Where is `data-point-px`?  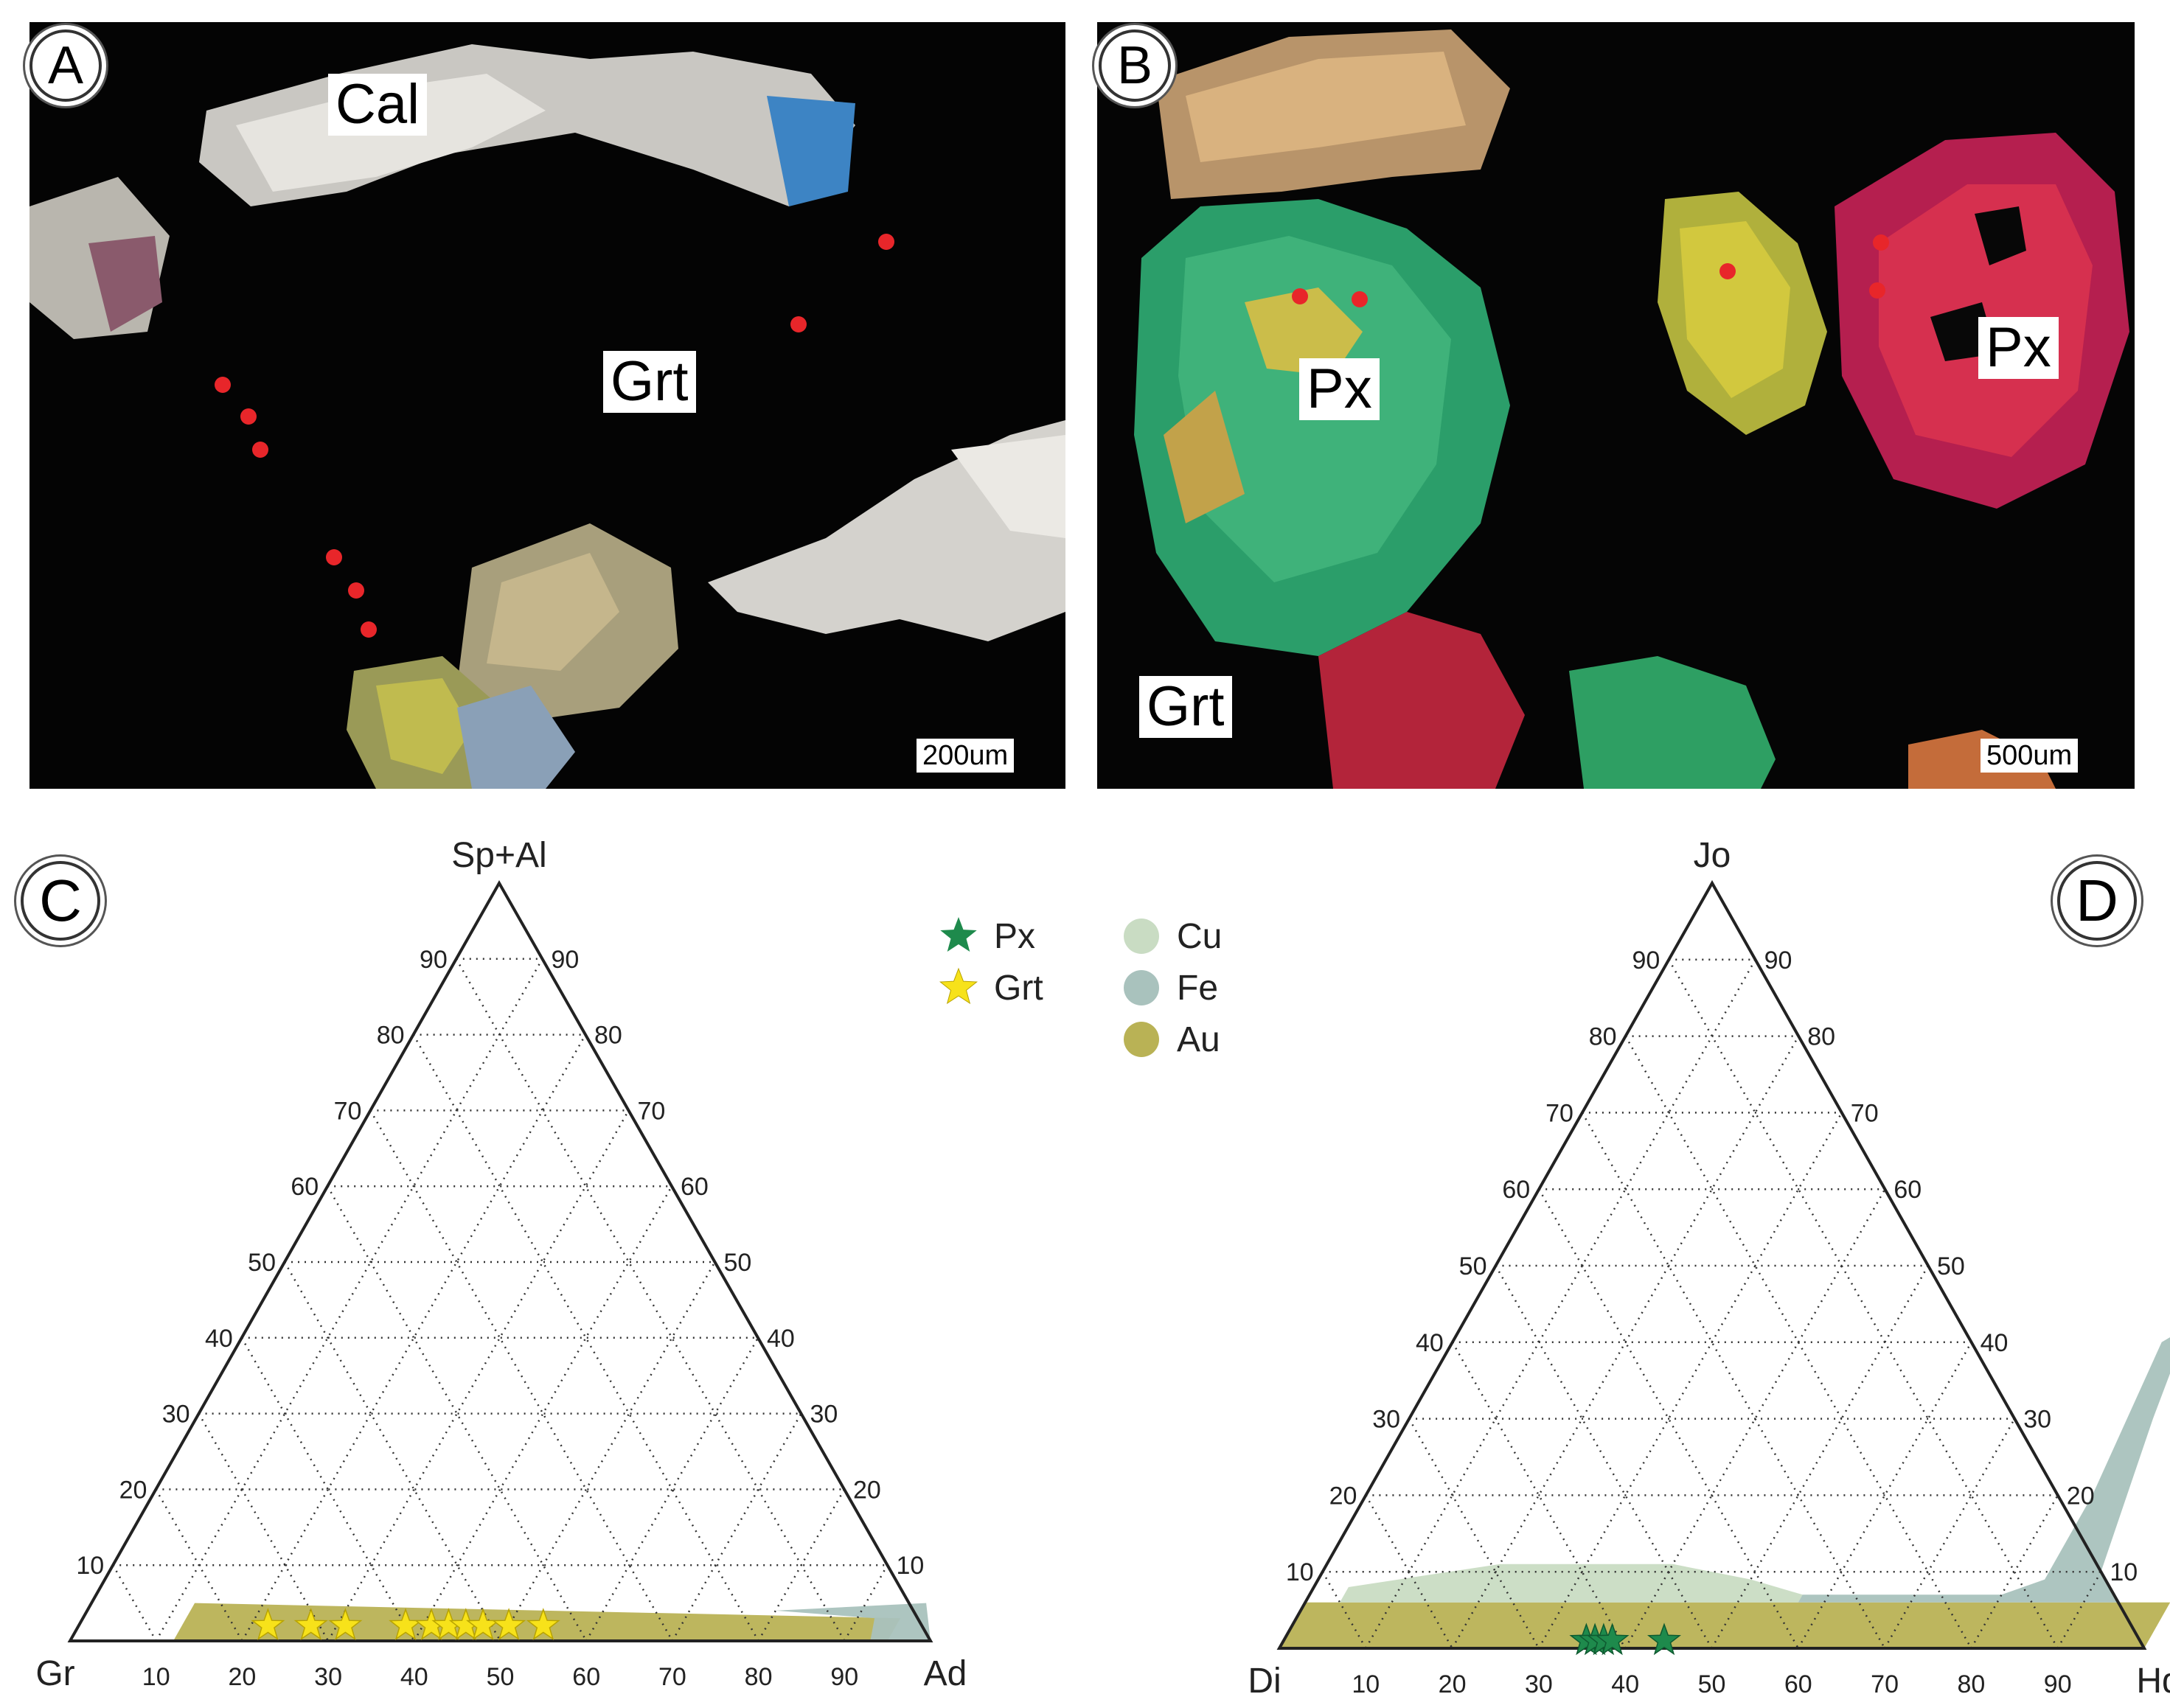 data-point-px is located at coordinates (1664, 1639).